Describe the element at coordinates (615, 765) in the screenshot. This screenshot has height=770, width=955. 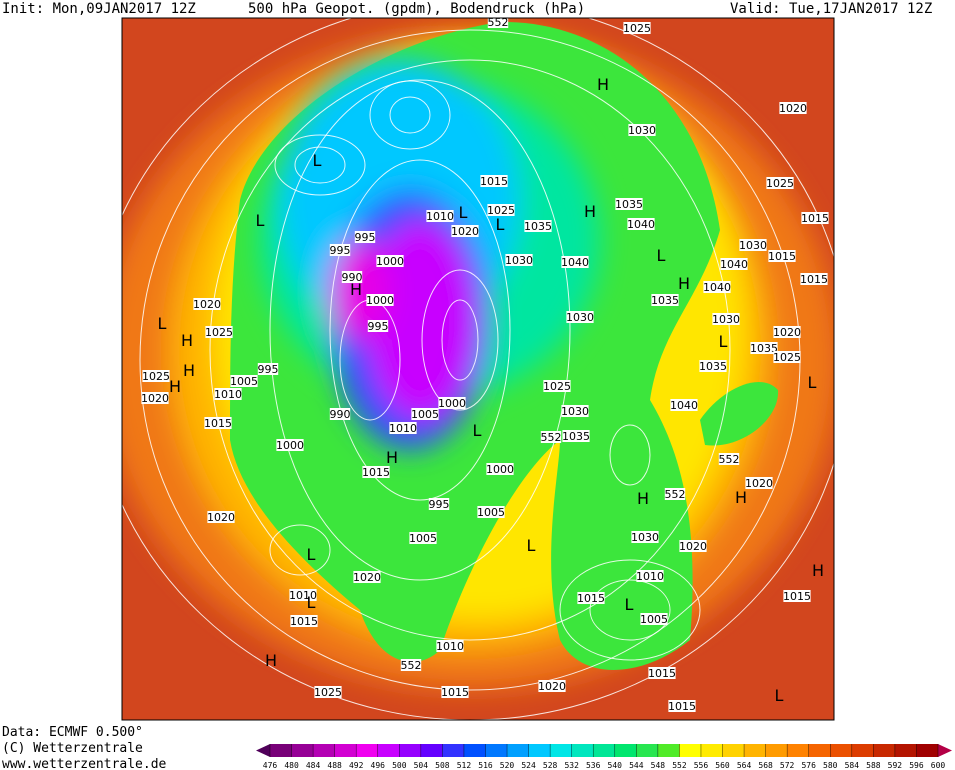
I see `colorbar-label: 540` at that location.